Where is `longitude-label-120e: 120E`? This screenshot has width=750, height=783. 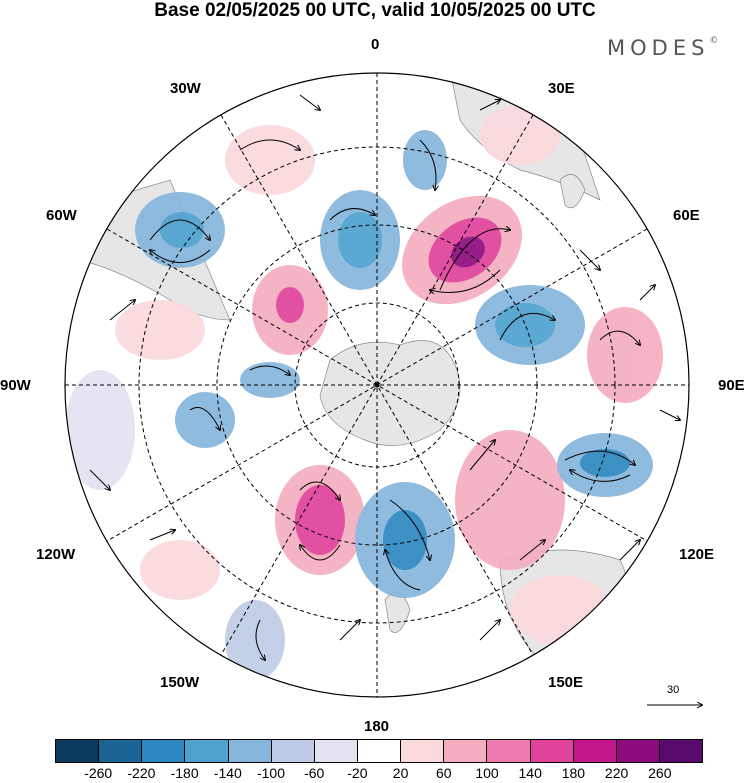 longitude-label-120e: 120E is located at coordinates (697, 554).